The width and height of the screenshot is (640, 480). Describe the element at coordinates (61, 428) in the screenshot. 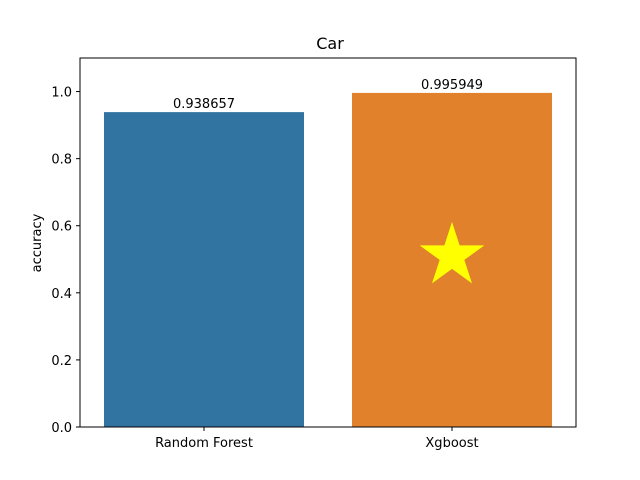

I see `y-tick-label: 0.0` at that location.